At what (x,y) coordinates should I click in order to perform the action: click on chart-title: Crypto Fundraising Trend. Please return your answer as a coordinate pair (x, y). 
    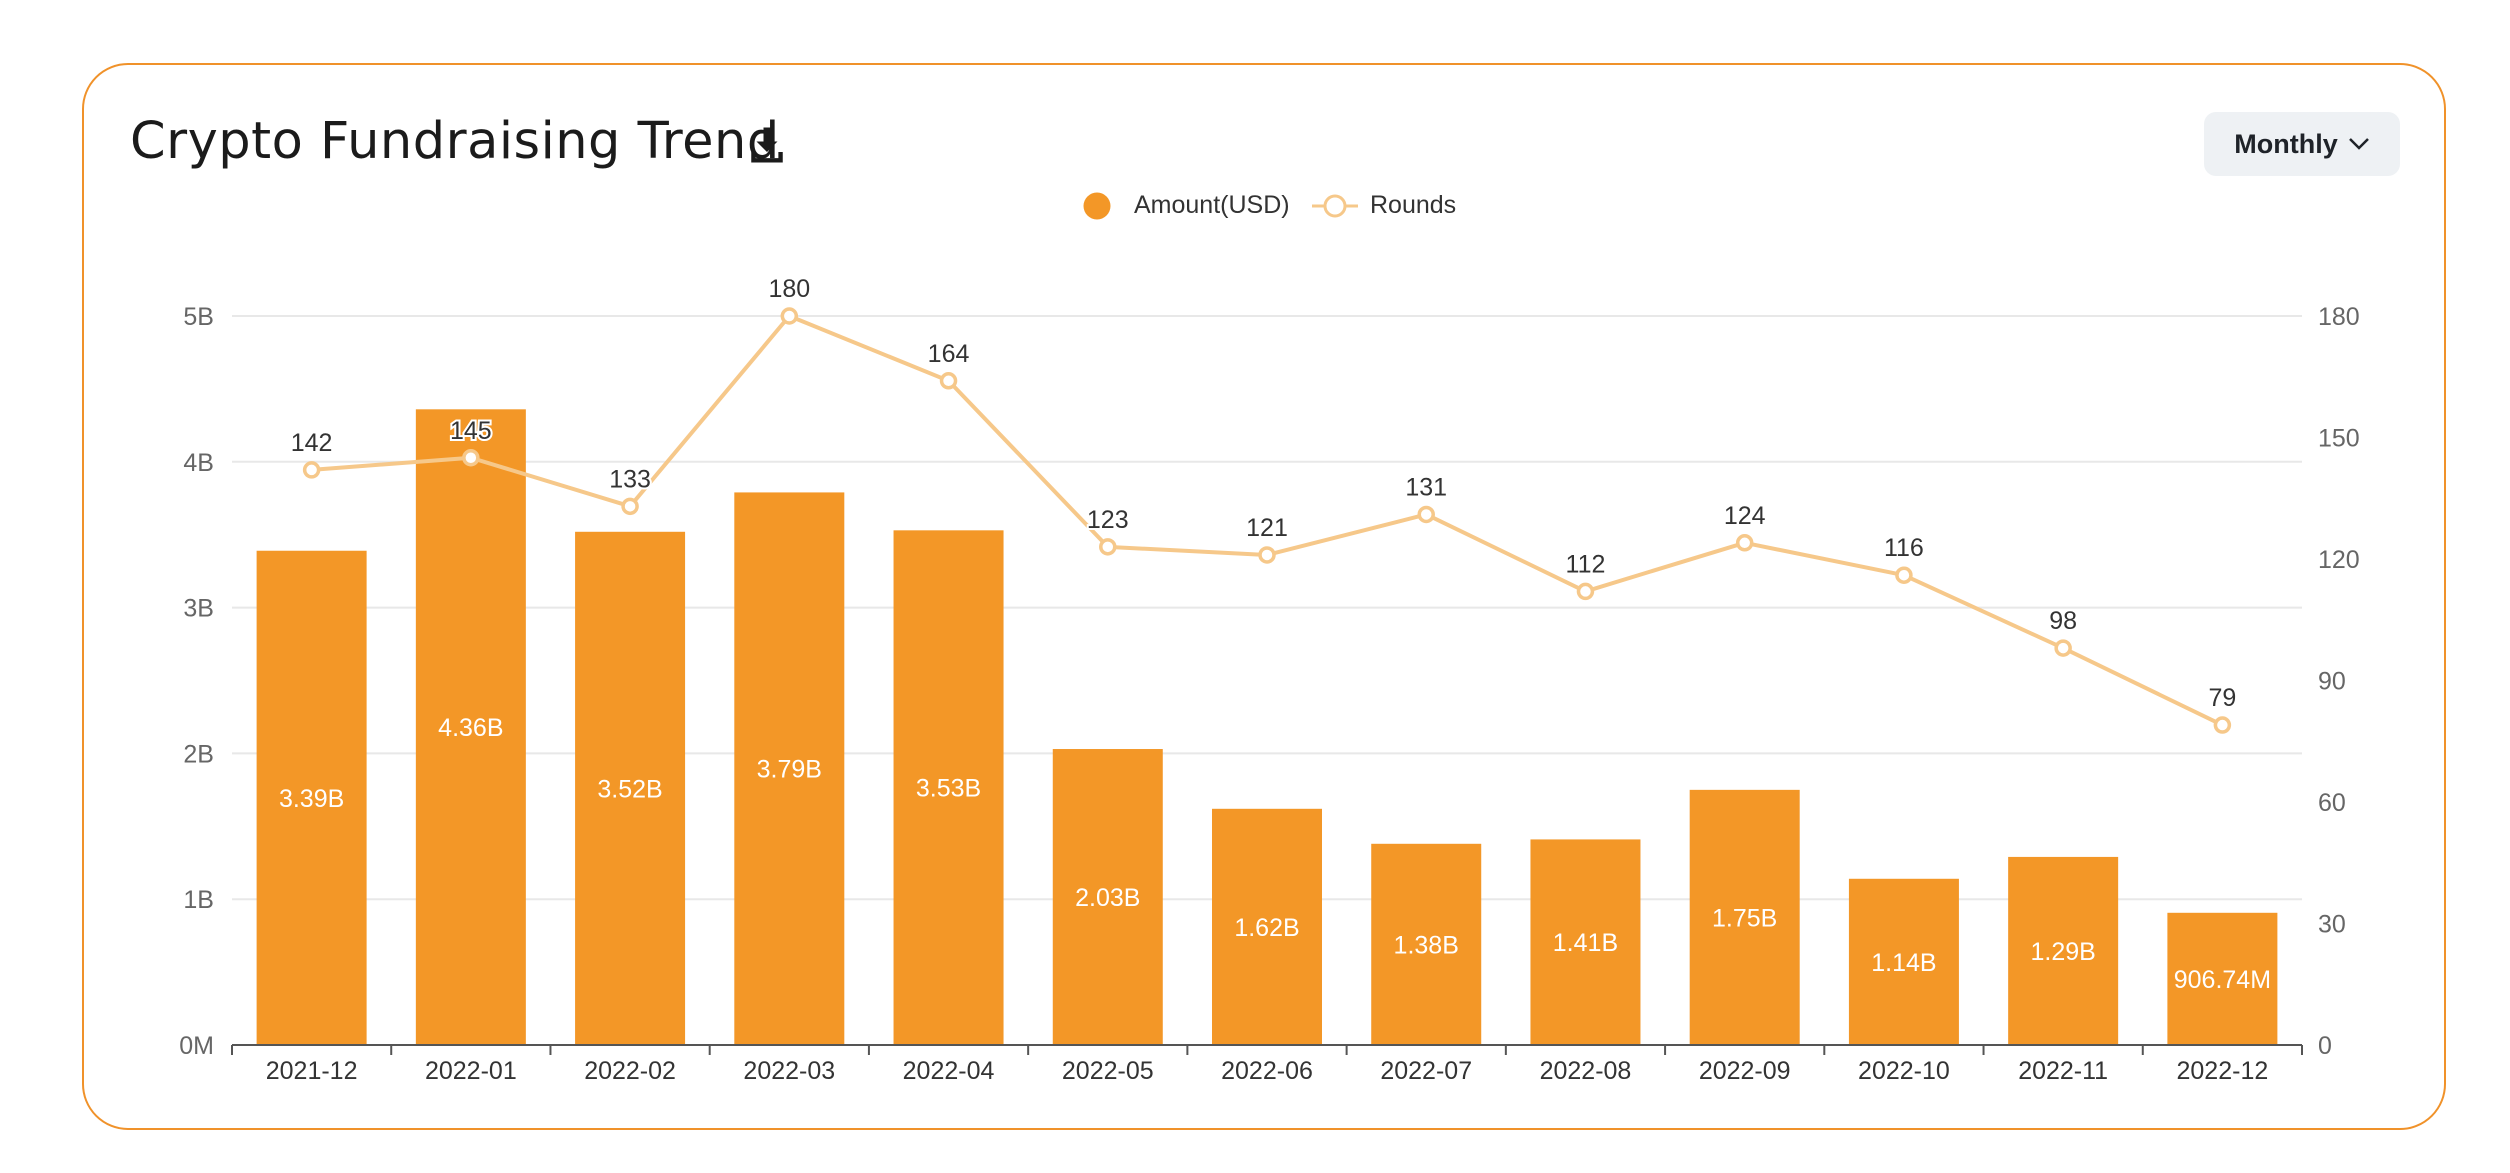
    Looking at the image, I should click on (455, 141).